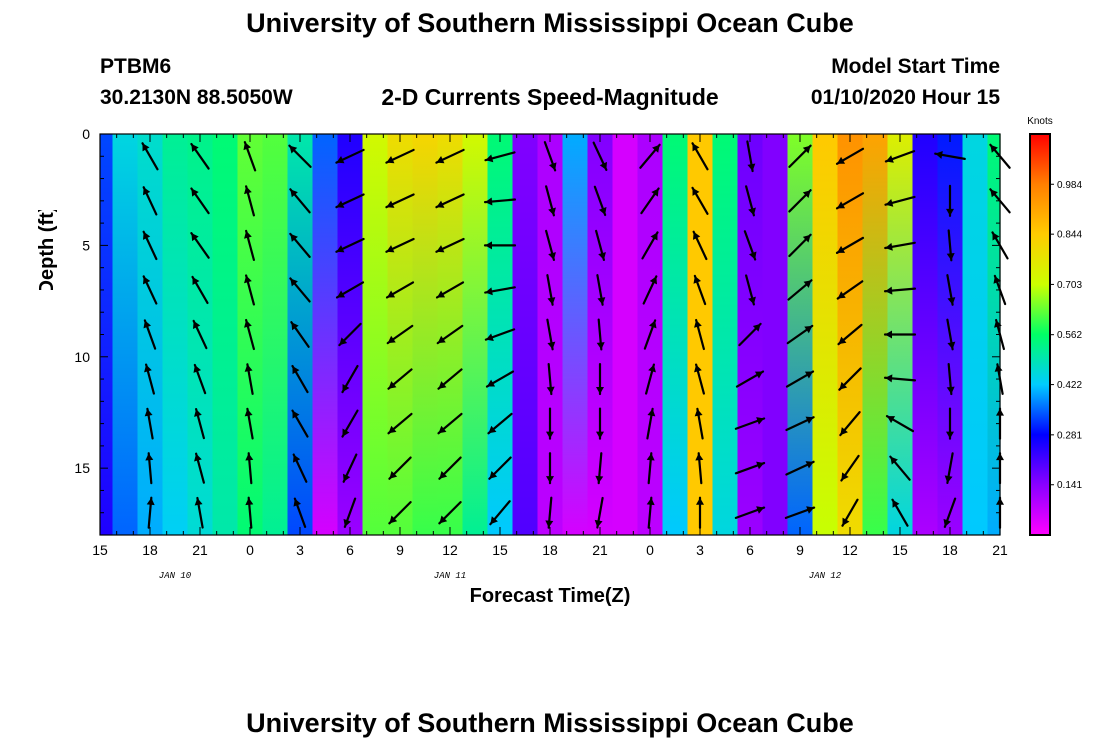 The width and height of the screenshot is (1100, 750). What do you see at coordinates (1040, 121) in the screenshot?
I see `colorbar-unit: Knots` at bounding box center [1040, 121].